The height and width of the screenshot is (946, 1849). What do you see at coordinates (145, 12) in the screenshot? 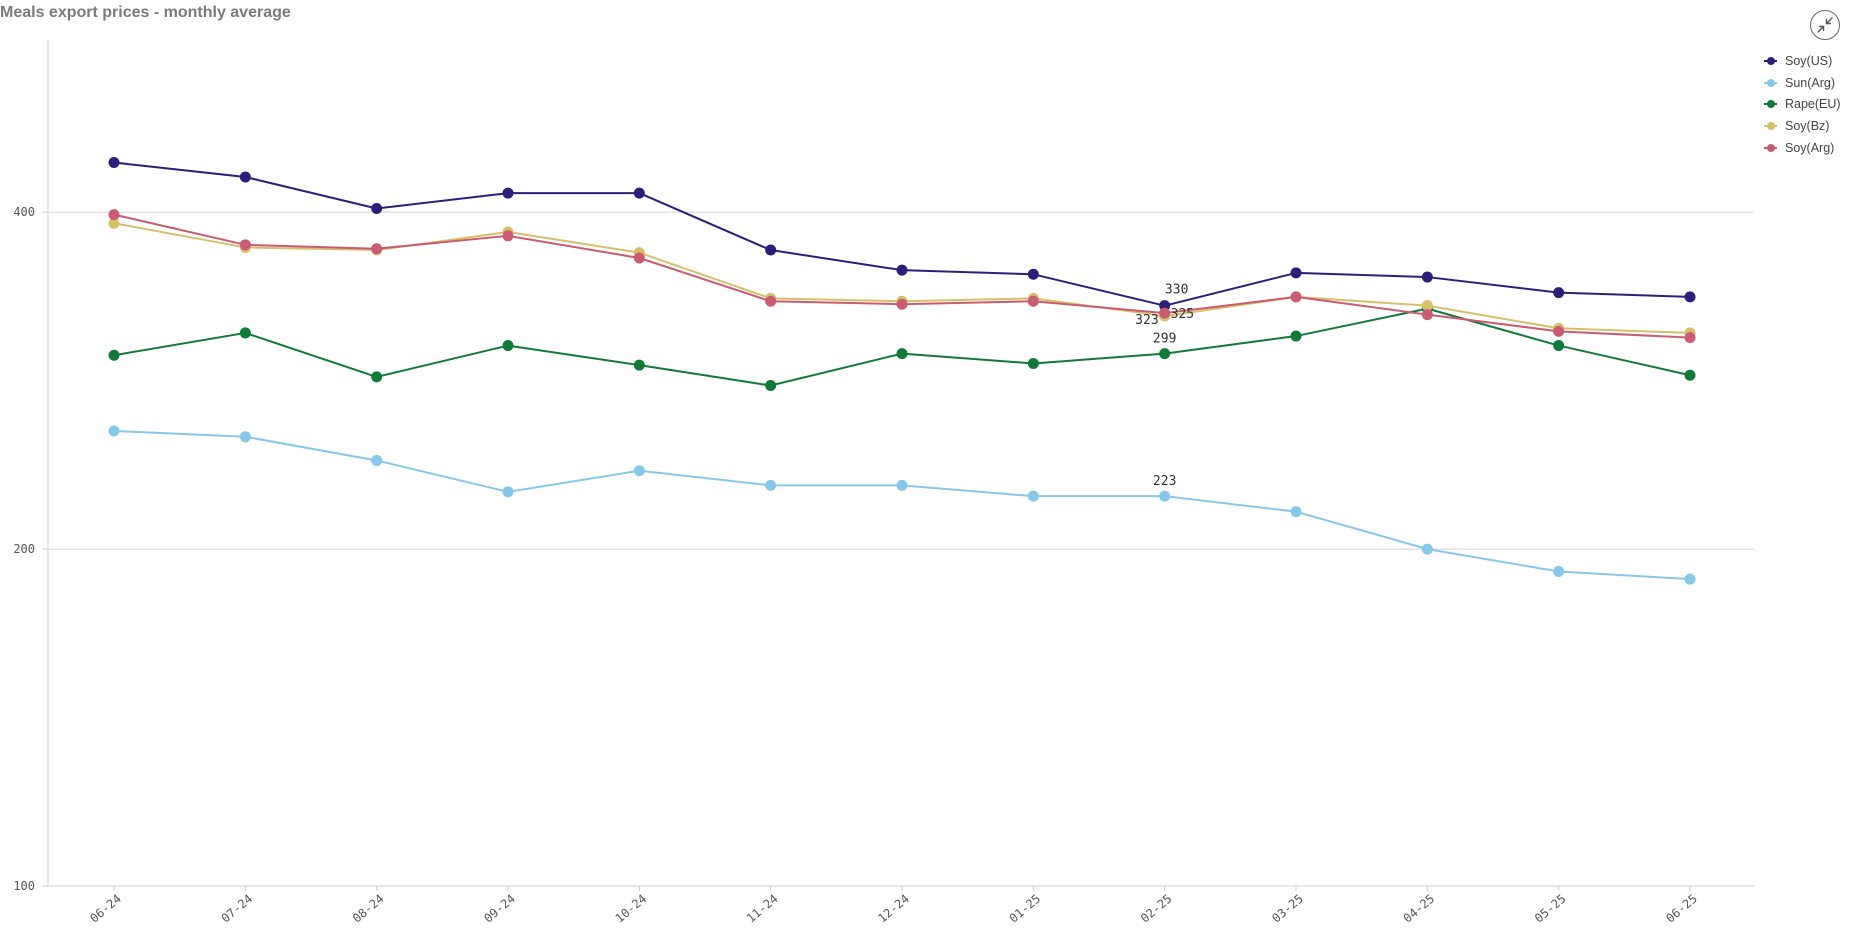
I see `chart-title: Meals export prices - monthly average` at bounding box center [145, 12].